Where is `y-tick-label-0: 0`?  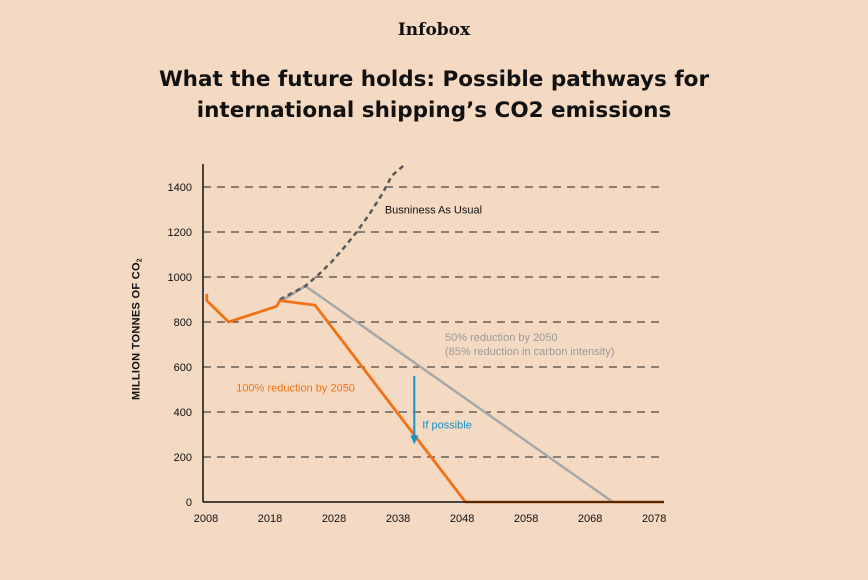
y-tick-label-0: 0 is located at coordinates (189, 503).